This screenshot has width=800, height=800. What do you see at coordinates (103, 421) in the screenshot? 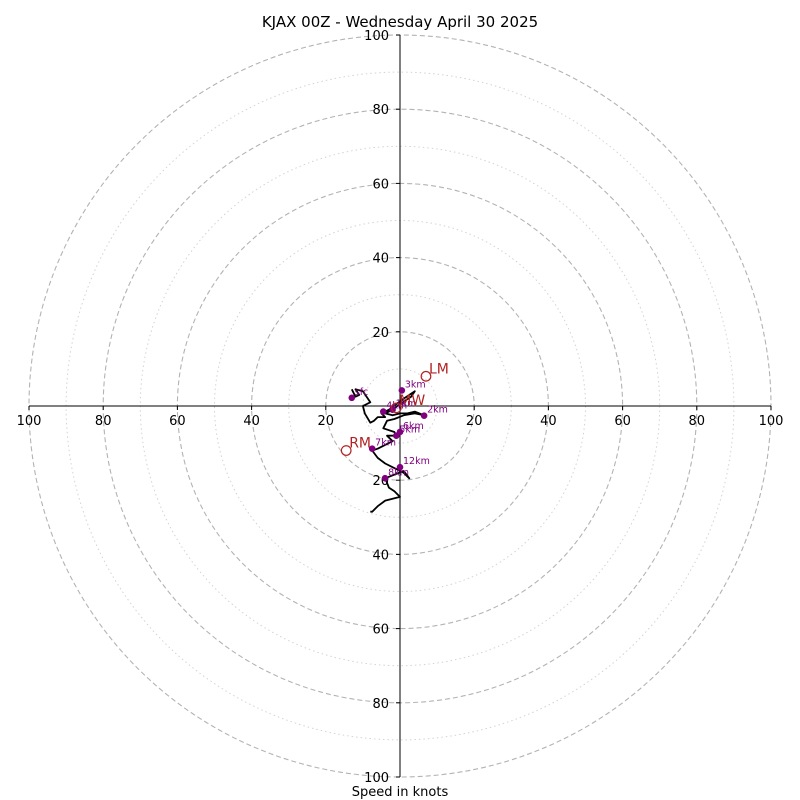
I see `tick-label-left-80: 80` at bounding box center [103, 421].